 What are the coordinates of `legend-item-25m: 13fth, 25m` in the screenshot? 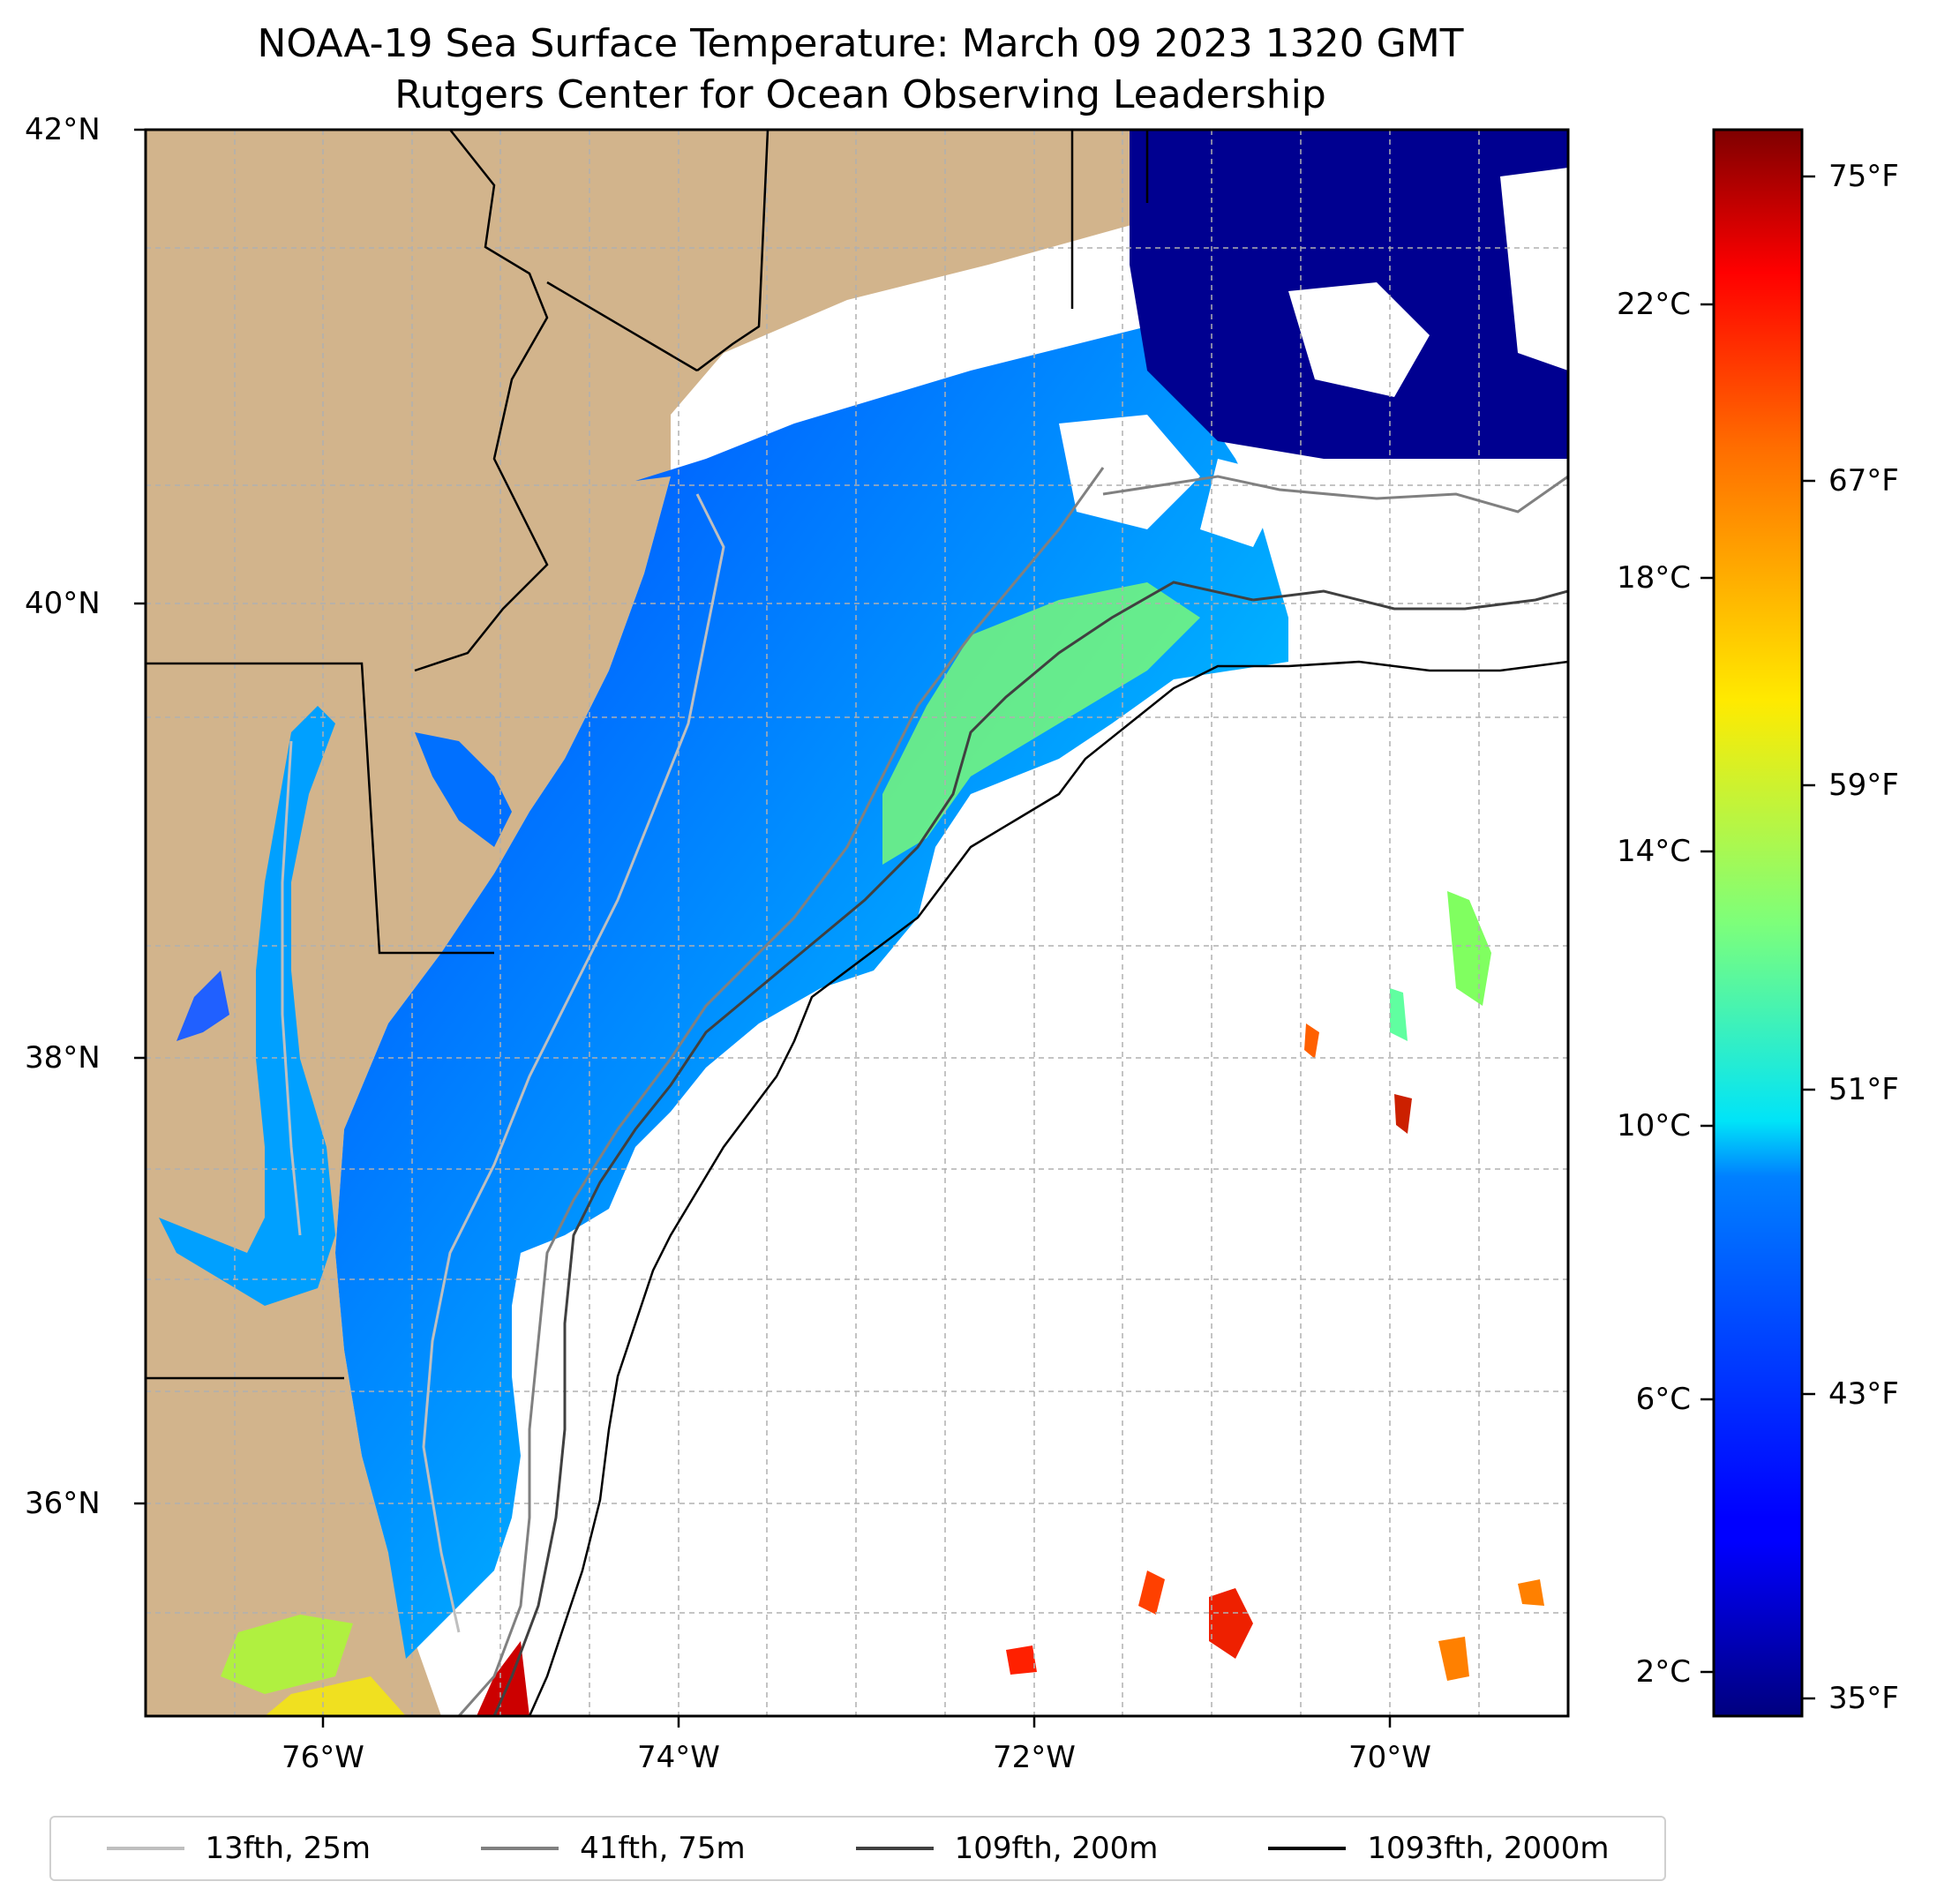 It's located at (239, 1848).